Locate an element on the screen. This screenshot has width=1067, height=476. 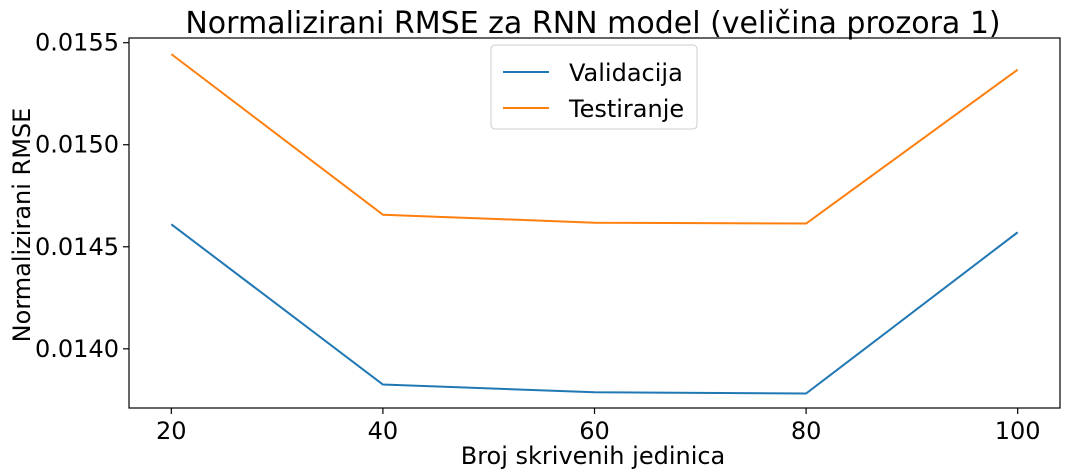
y-tick-label: 0.0150 is located at coordinates (77, 145).